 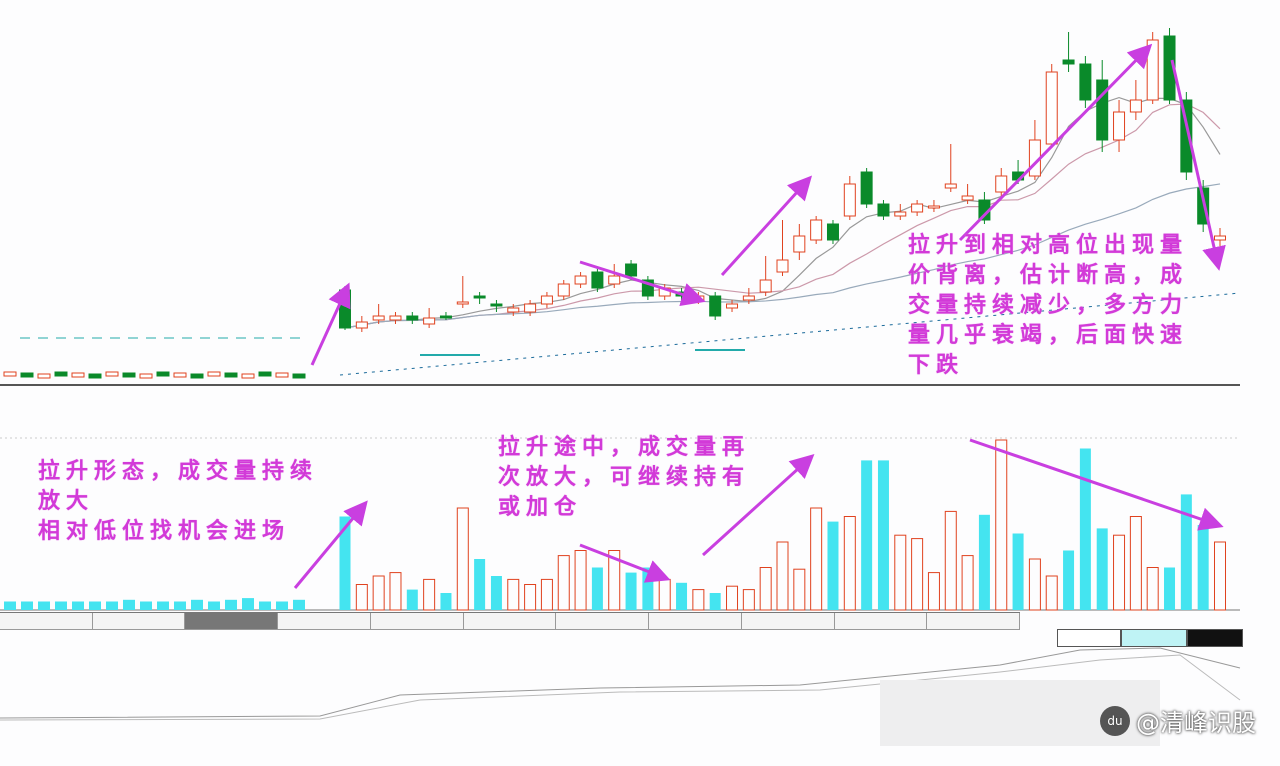 What do you see at coordinates (1115, 720) in the screenshot?
I see `paw-logo-icon: du` at bounding box center [1115, 720].